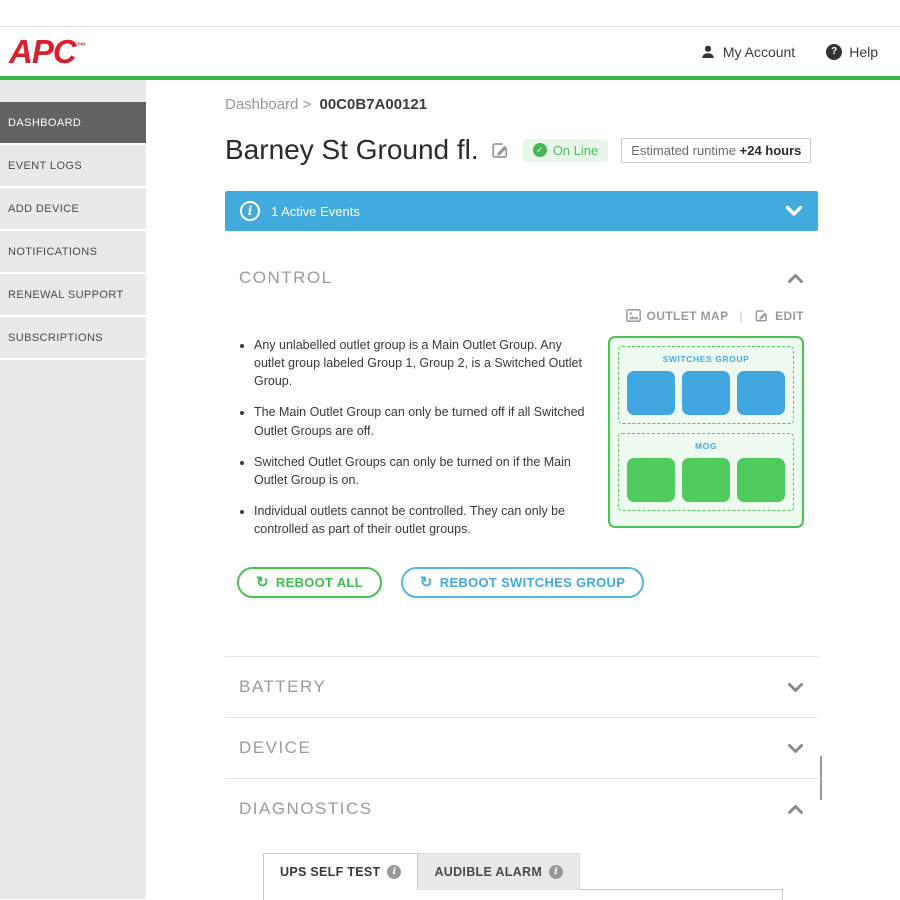  I want to click on edit-device-name-button, so click(500, 150).